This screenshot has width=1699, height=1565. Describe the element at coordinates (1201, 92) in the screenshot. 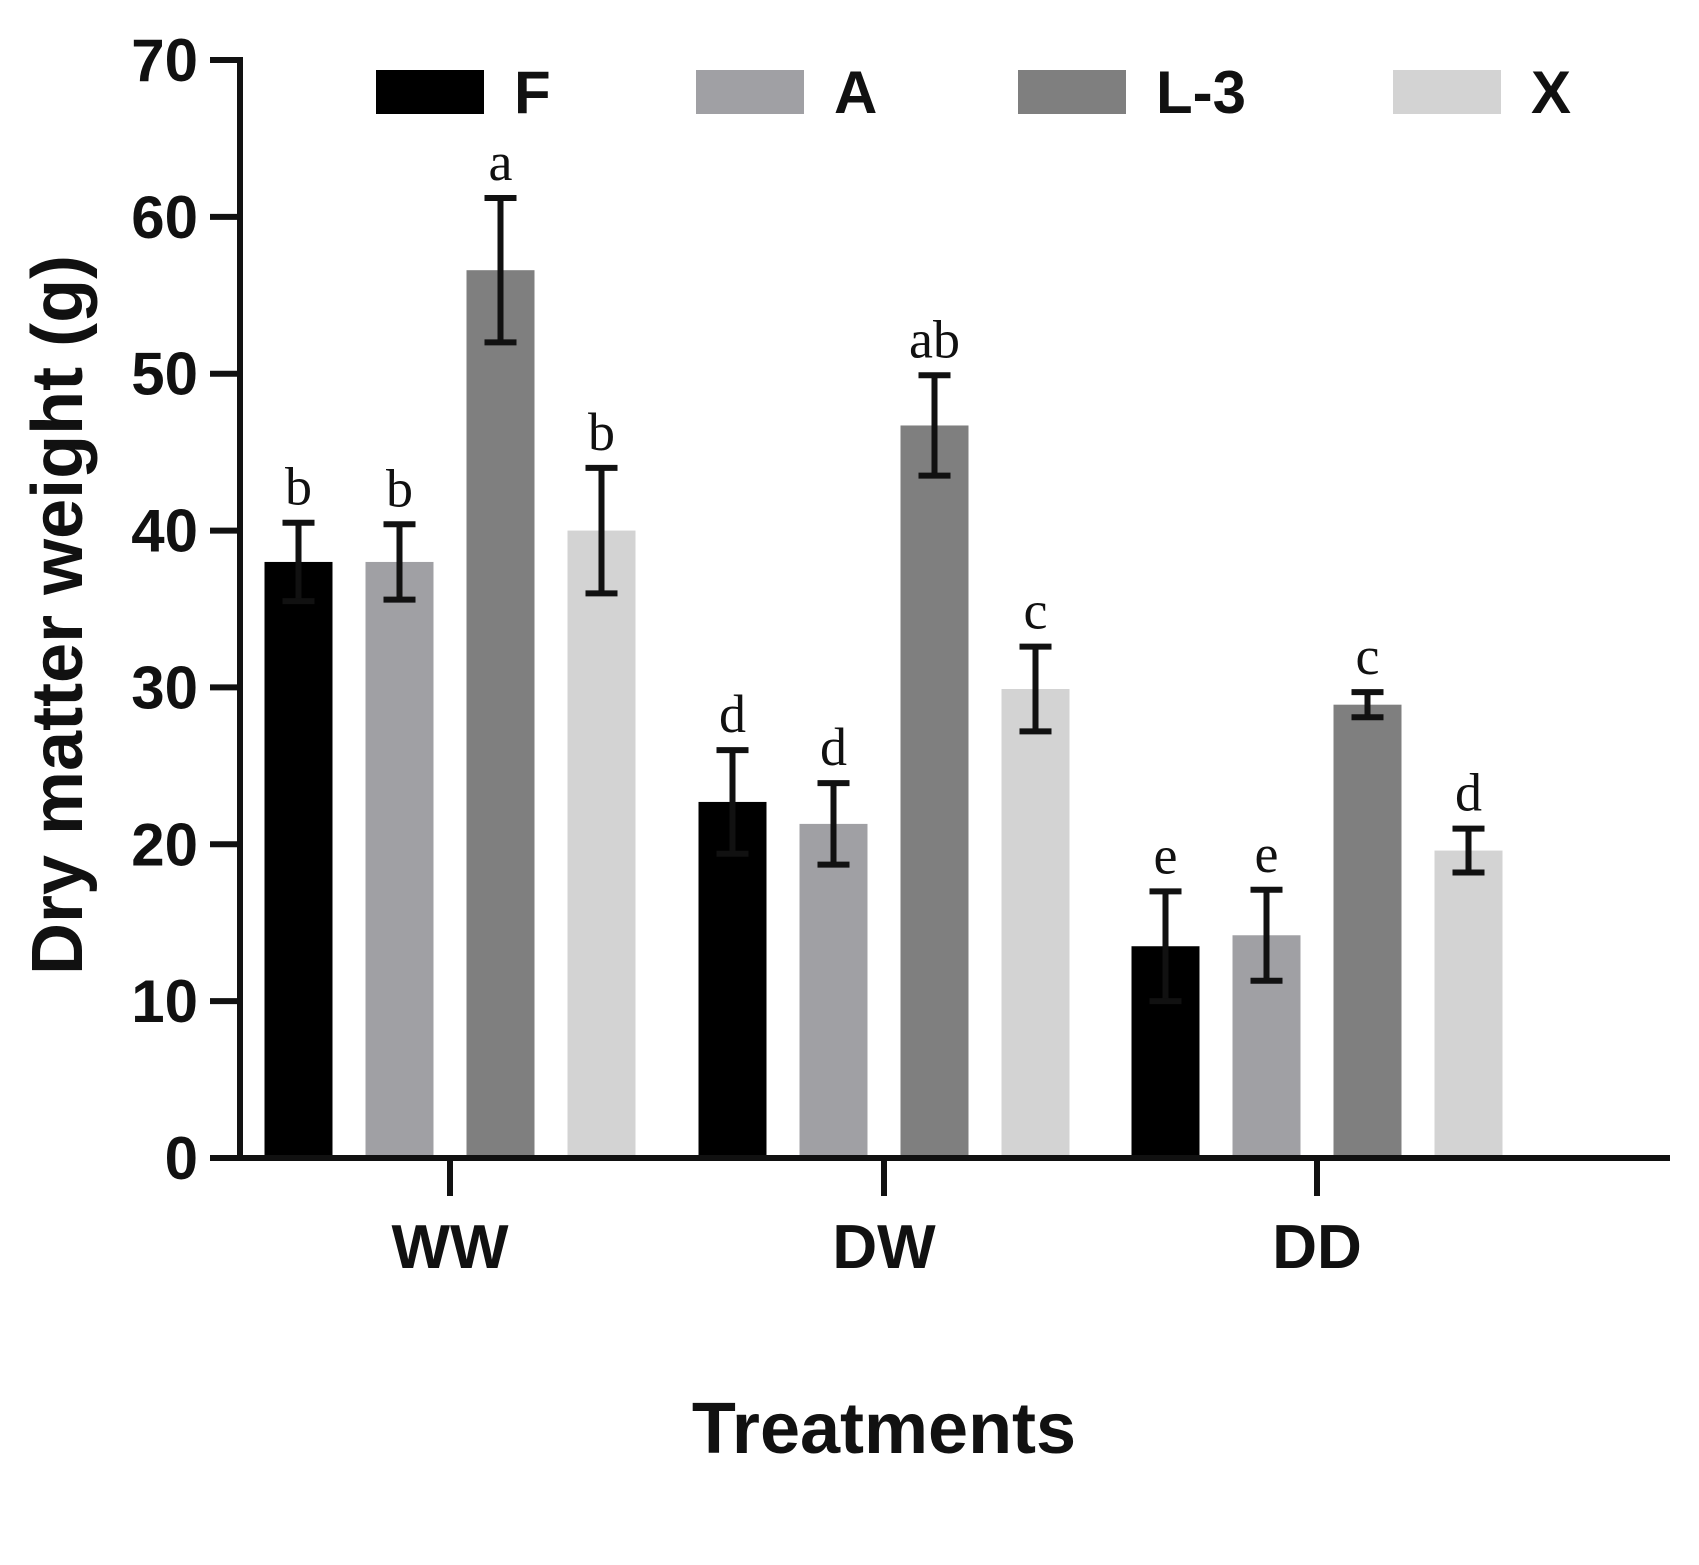

I see `legend-label: L-3` at that location.